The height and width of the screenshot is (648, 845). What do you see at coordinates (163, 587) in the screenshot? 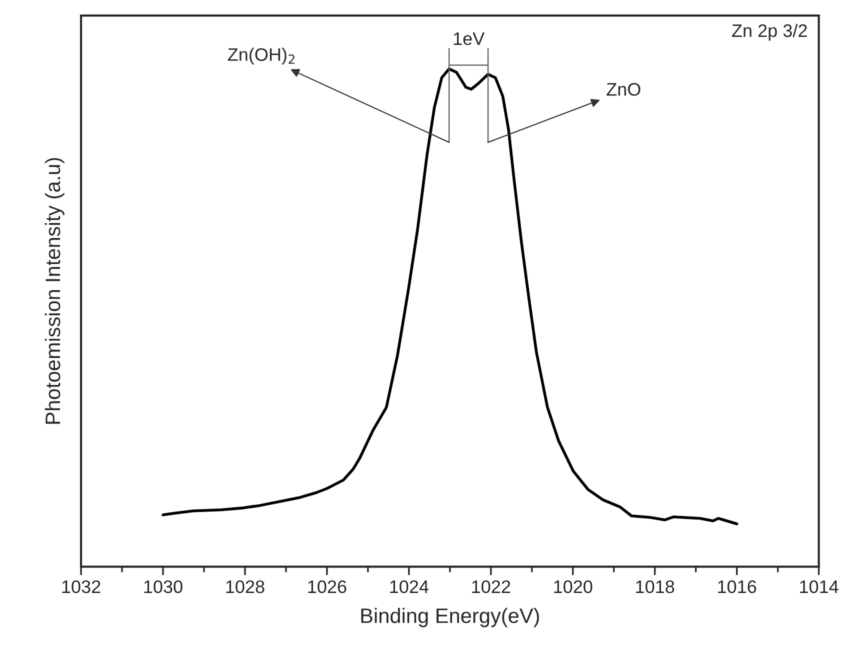
I see `x-tick-label: 1030` at bounding box center [163, 587].